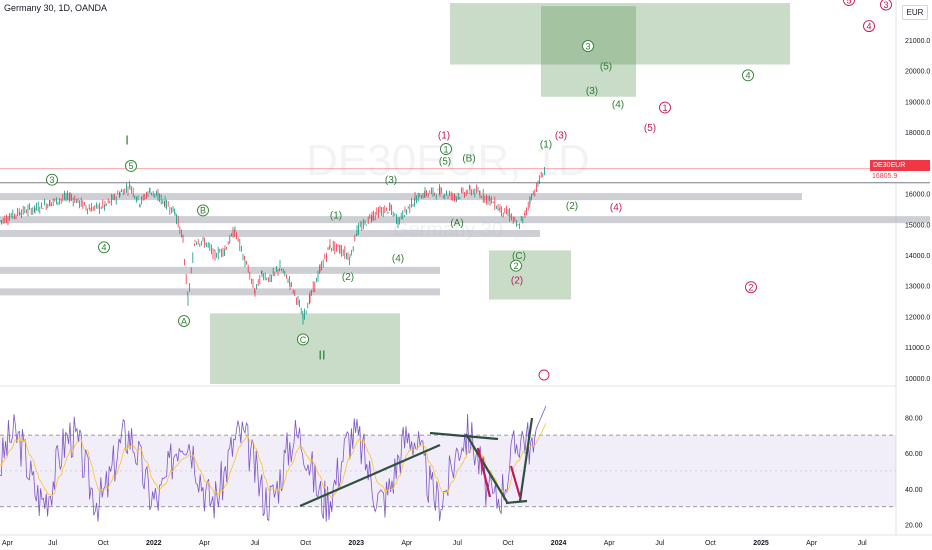 This screenshot has height=550, width=932. What do you see at coordinates (917, 41) in the screenshot?
I see `price-tick-label: 21000.0` at bounding box center [917, 41].